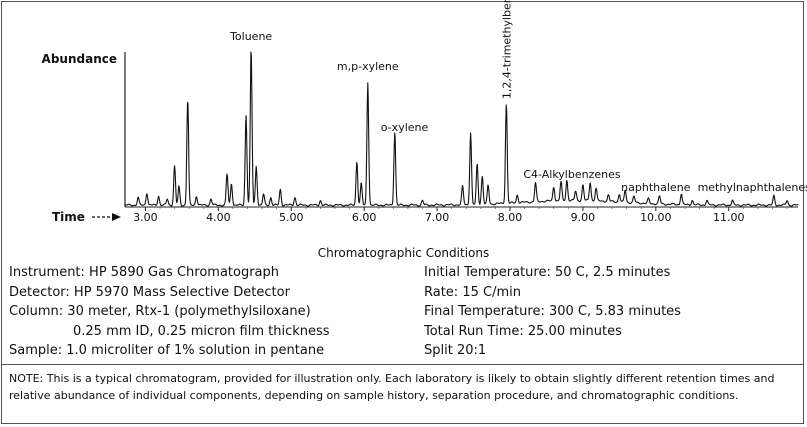  I want to click on peak-label: methylnaphthalenes, so click(752, 187).